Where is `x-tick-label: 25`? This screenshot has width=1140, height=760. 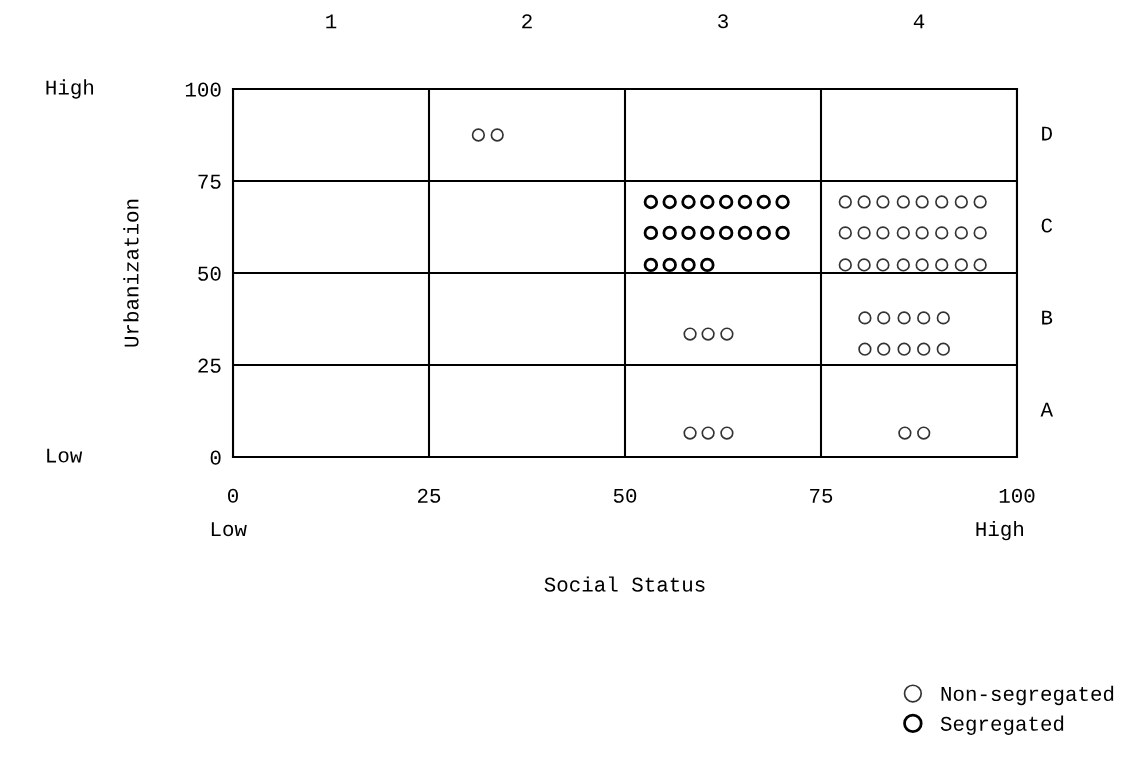
x-tick-label: 25 is located at coordinates (429, 495).